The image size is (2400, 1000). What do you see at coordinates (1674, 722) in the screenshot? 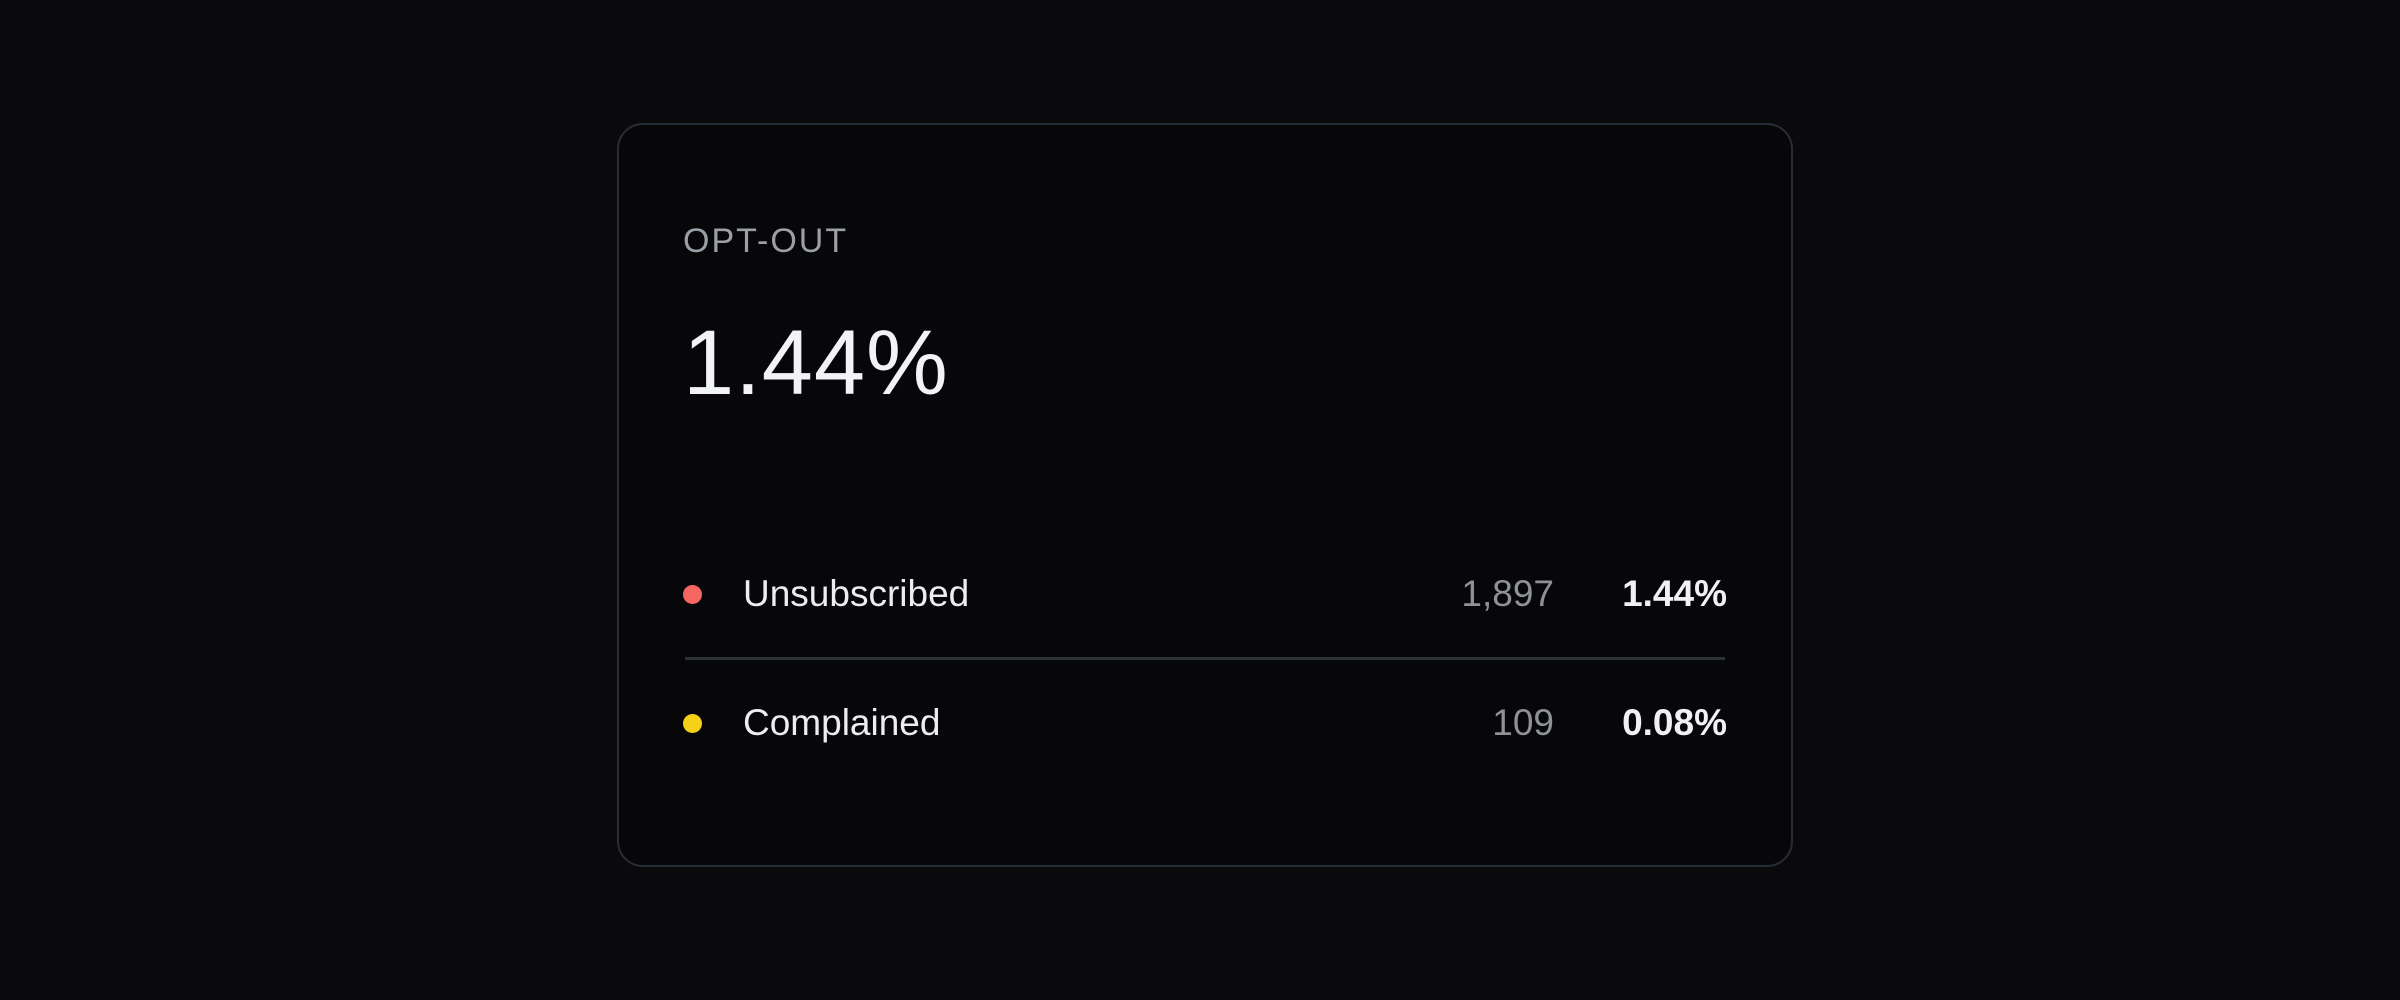
I see `legend-percent: 0.08%` at bounding box center [1674, 722].